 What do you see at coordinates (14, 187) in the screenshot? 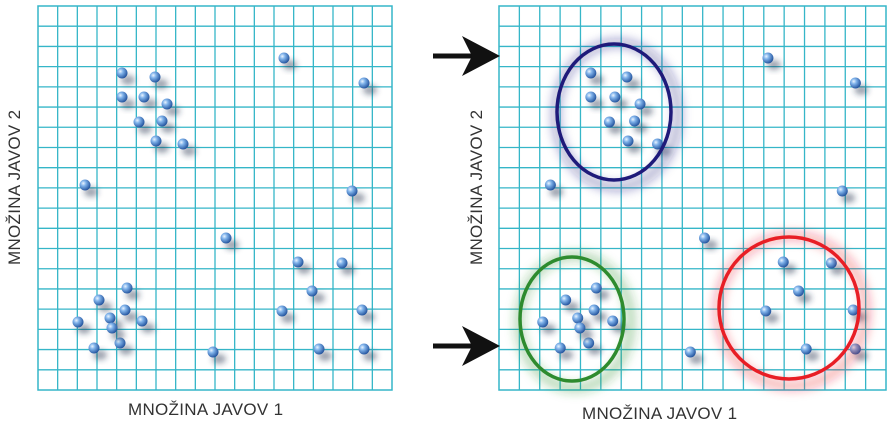
I see `y-axis-label-before: MNOŽINA JAVOV 2` at bounding box center [14, 187].